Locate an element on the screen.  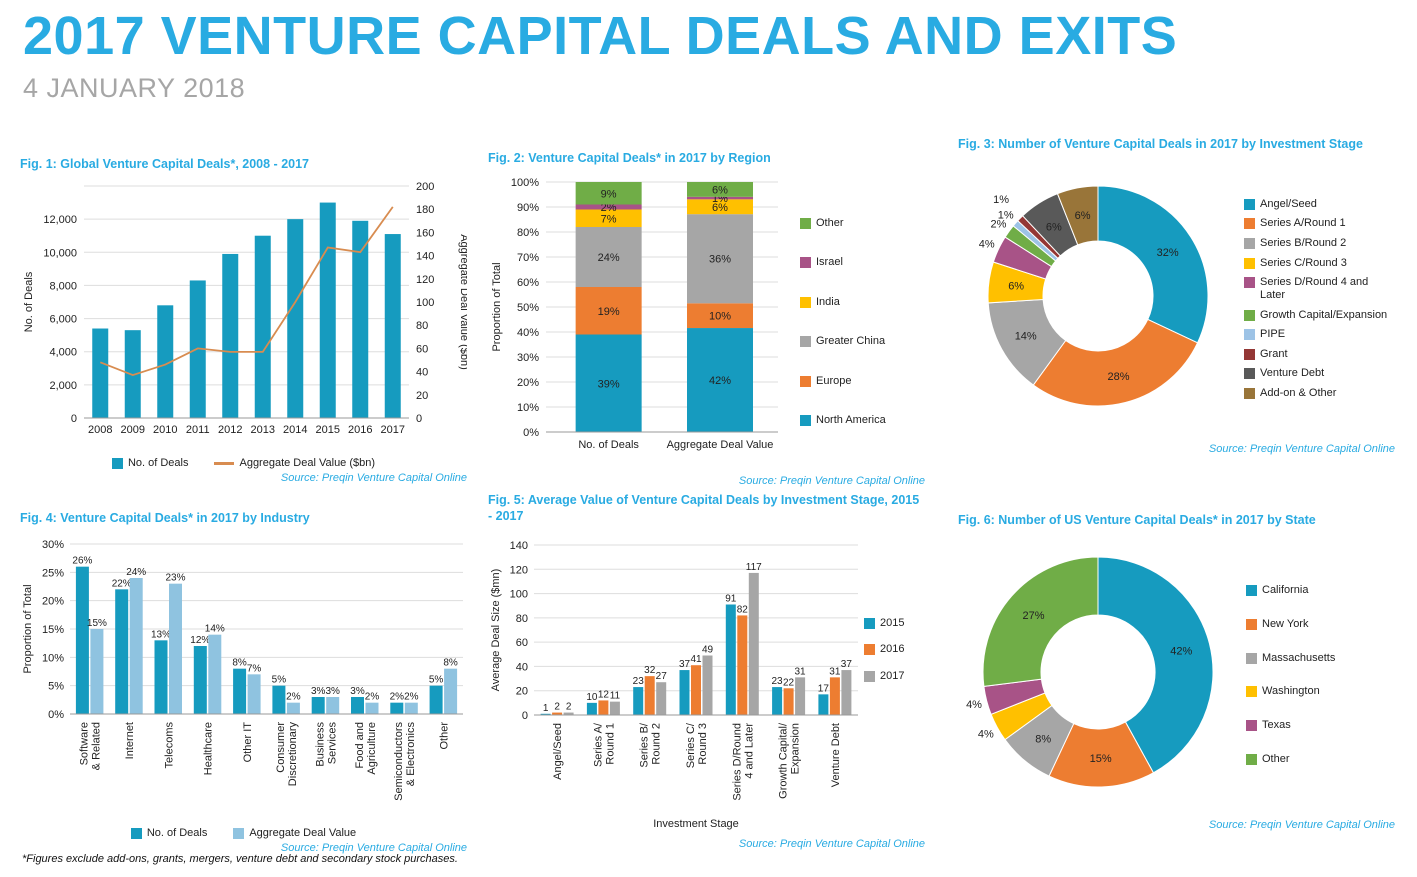
bar-2012 is located at coordinates (230, 336).